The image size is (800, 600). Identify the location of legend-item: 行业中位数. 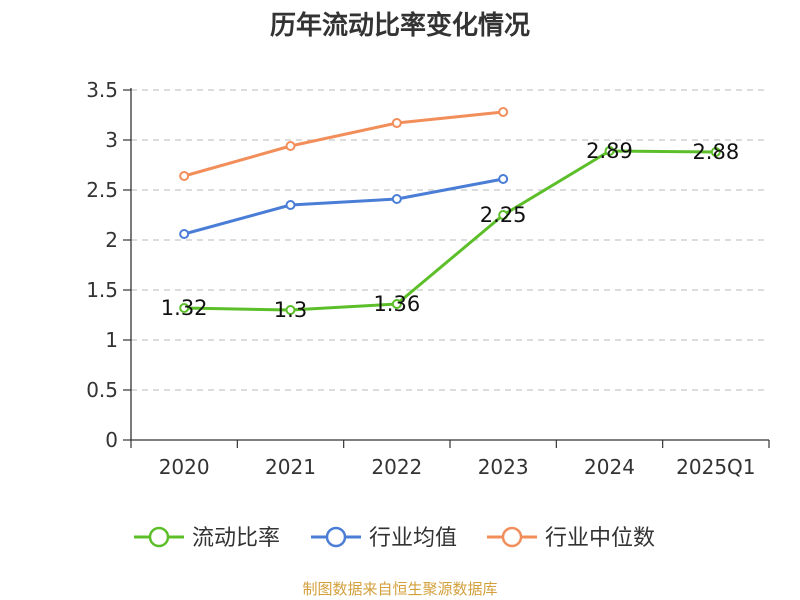
(571, 538).